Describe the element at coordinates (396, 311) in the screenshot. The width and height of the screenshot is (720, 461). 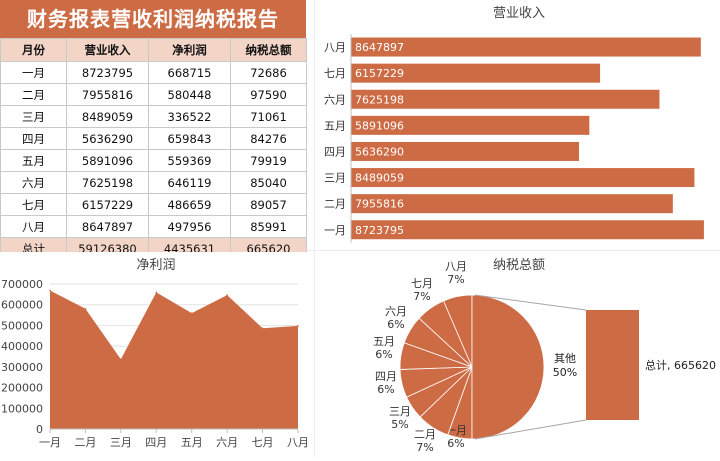
I see `tax-slice-label: 六月` at that location.